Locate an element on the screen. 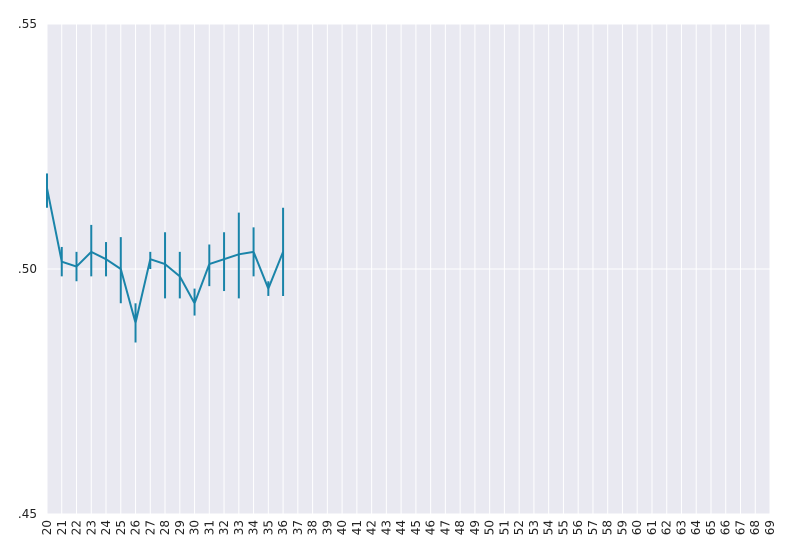 Image resolution: width=800 pixels, height=550 pixels. y-tick-labels: .45 .50 .55 is located at coordinates (27, 269).